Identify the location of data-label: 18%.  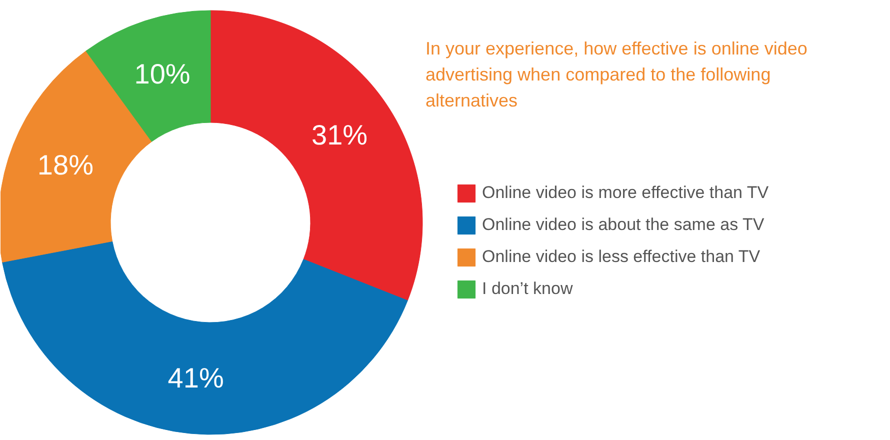
(65, 165).